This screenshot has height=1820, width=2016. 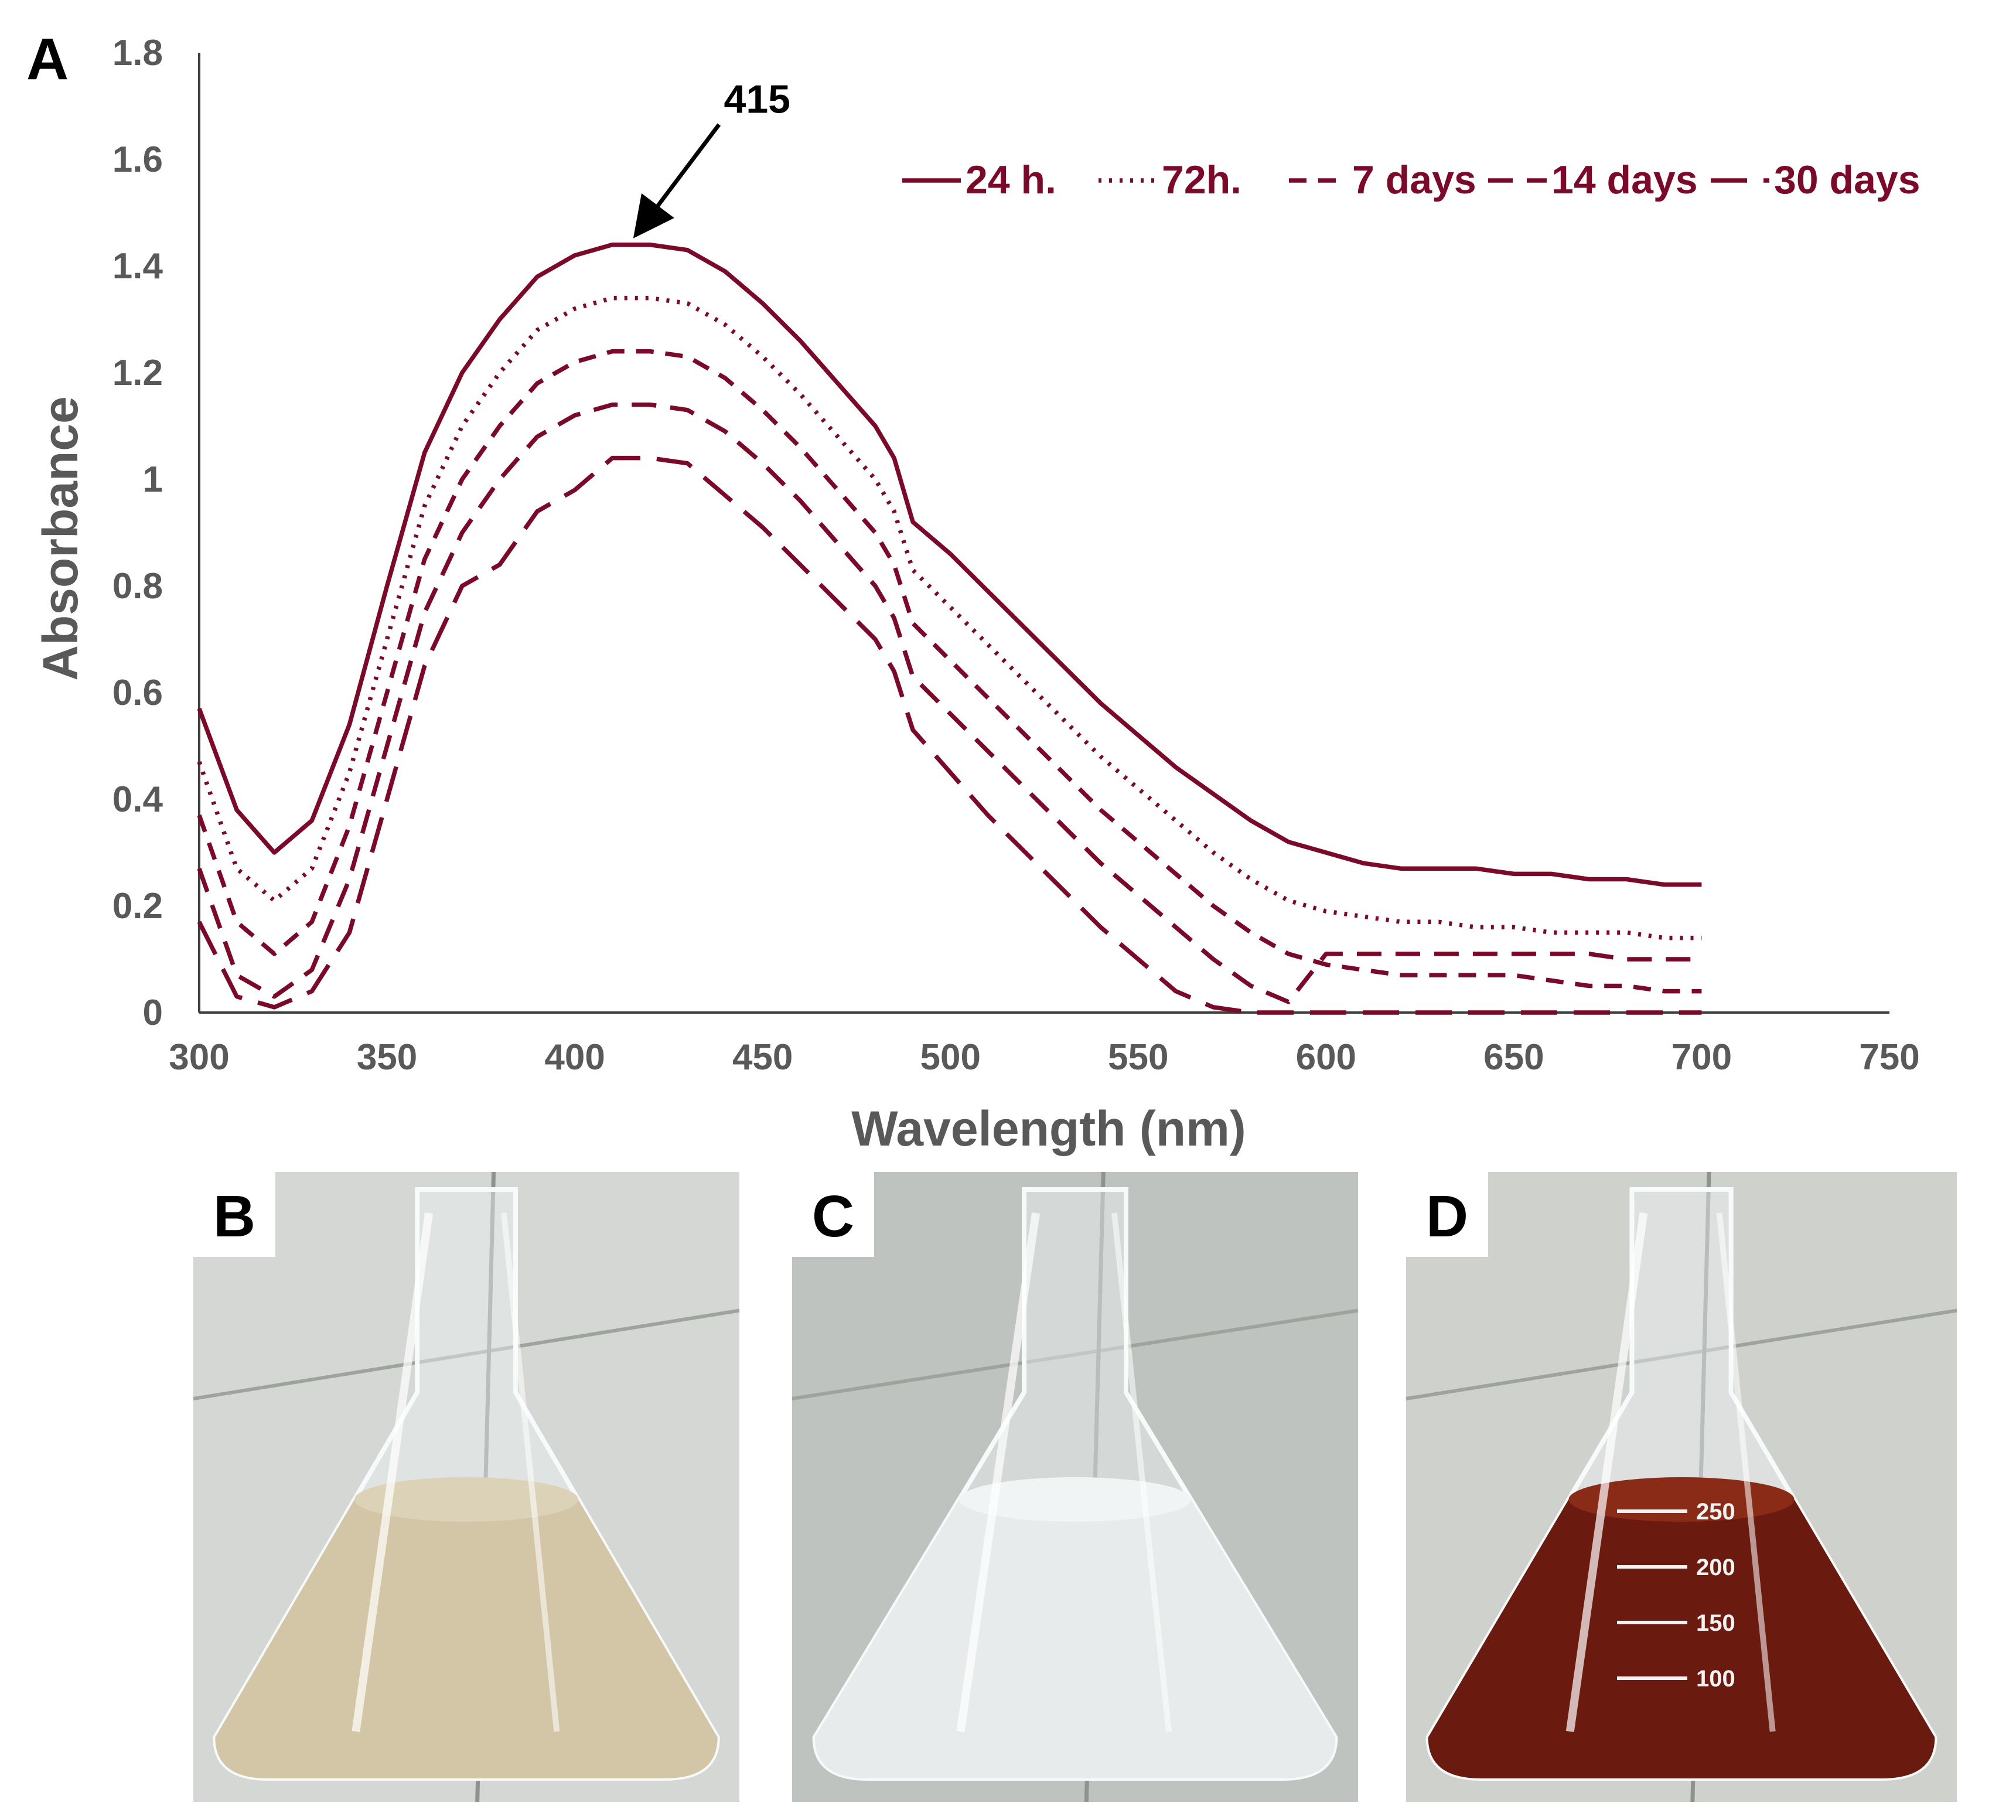 What do you see at coordinates (1326, 1057) in the screenshot?
I see `x-tick-label: 600` at bounding box center [1326, 1057].